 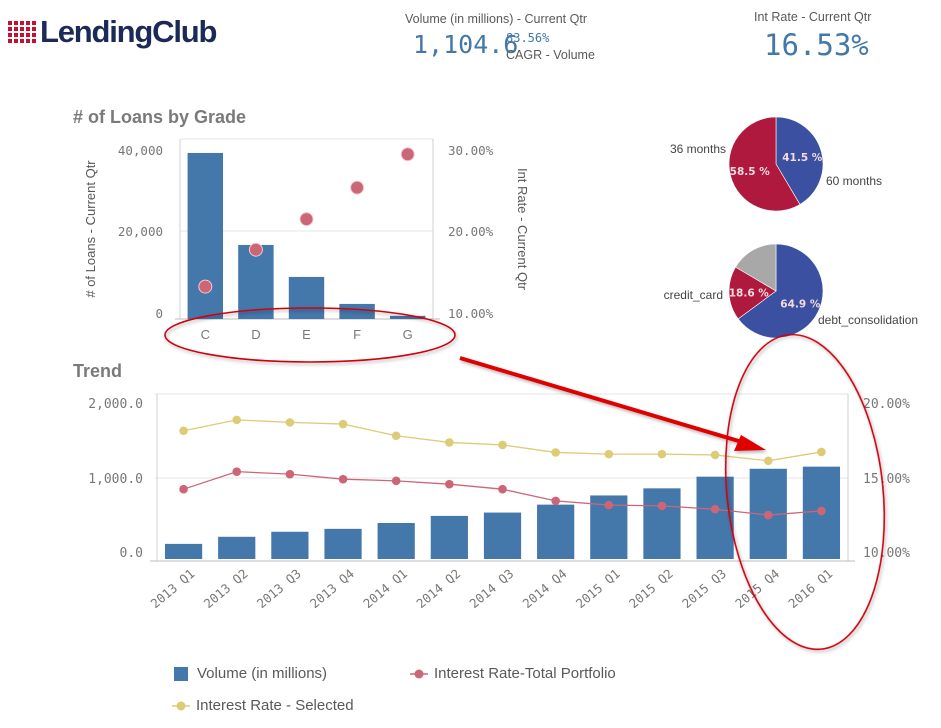 I want to click on term-pie-chart: 41.5 % 36 months 58.5 % 60 months, so click(x=776, y=164).